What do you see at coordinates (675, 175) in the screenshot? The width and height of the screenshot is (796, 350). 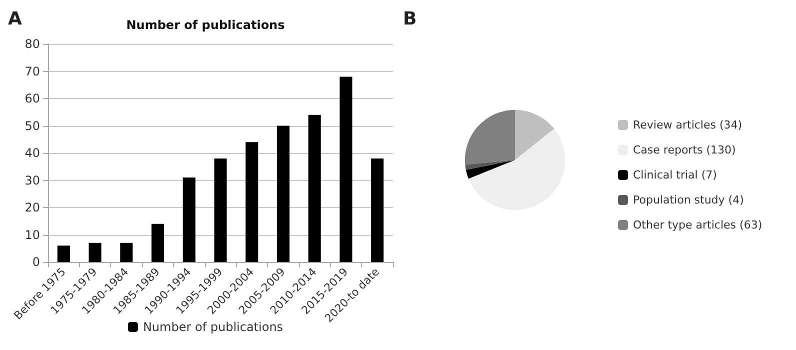 I see `legend-label: Clinical trial (7)` at bounding box center [675, 175].